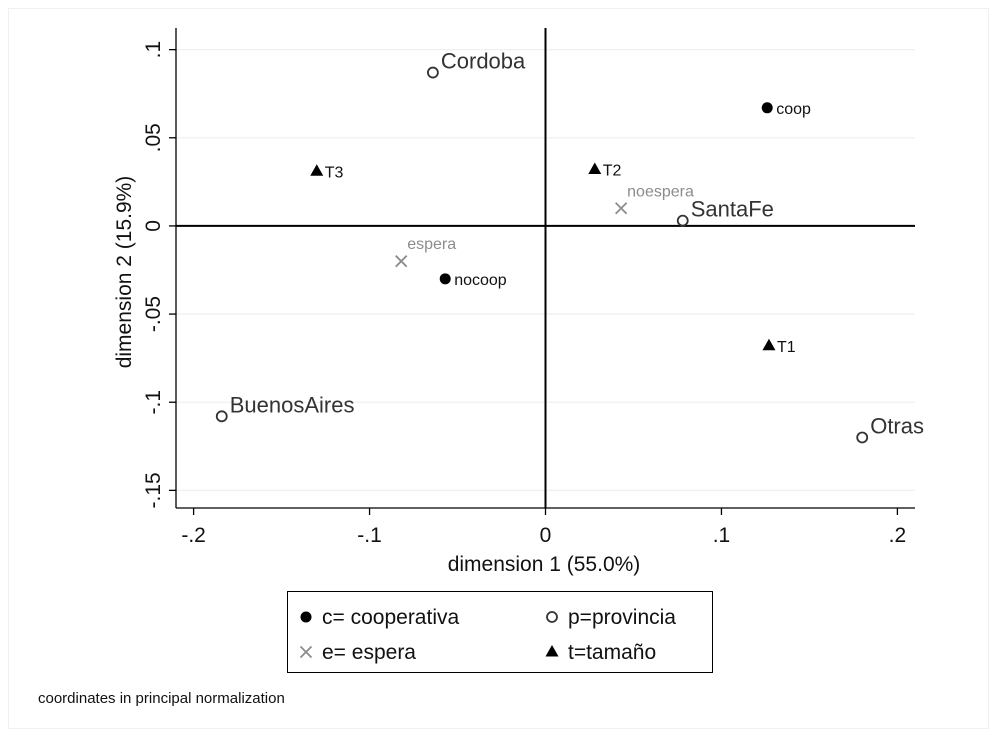 Image resolution: width=997 pixels, height=735 pixels. Describe the element at coordinates (595, 168) in the screenshot. I see `point-t2` at that location.